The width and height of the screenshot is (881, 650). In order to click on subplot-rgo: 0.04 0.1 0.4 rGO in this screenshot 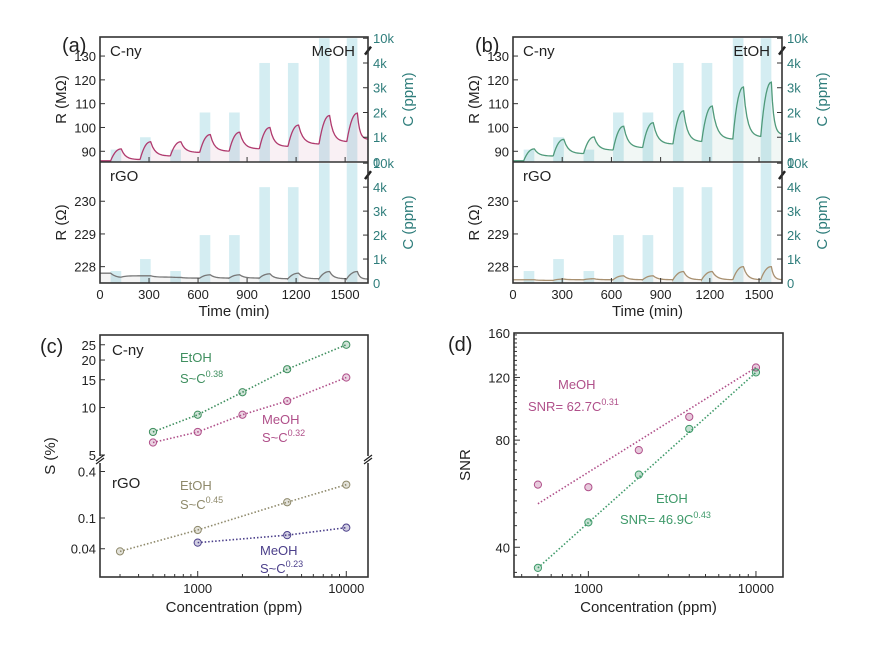, I will do `click(211, 510)`.